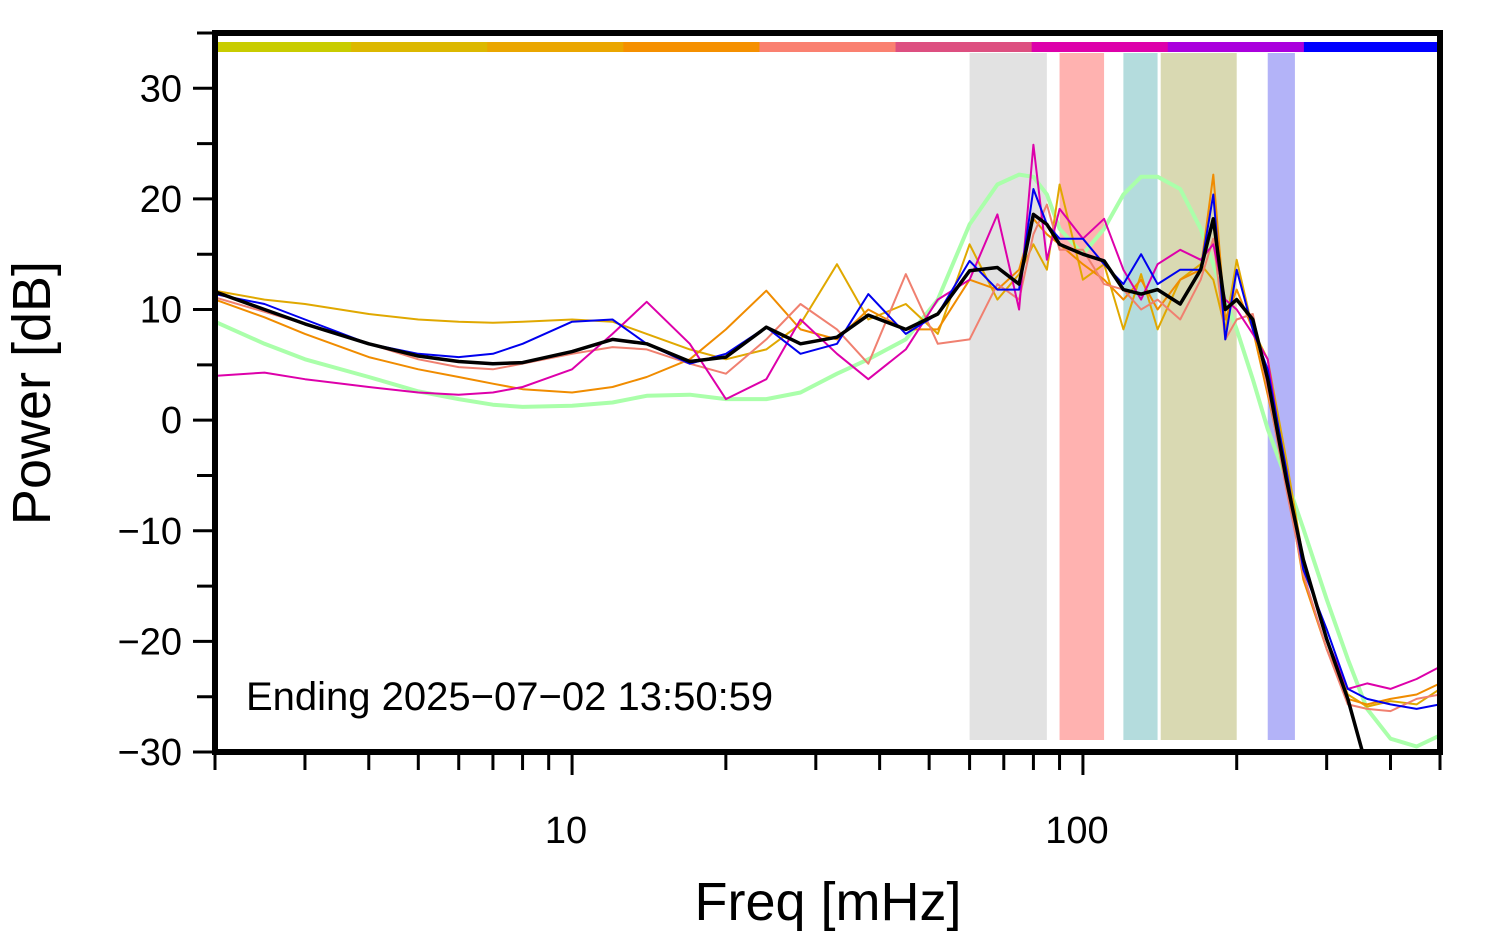 The image size is (1494, 952). Describe the element at coordinates (150, 642) in the screenshot. I see `y-tick-label: −20` at that location.